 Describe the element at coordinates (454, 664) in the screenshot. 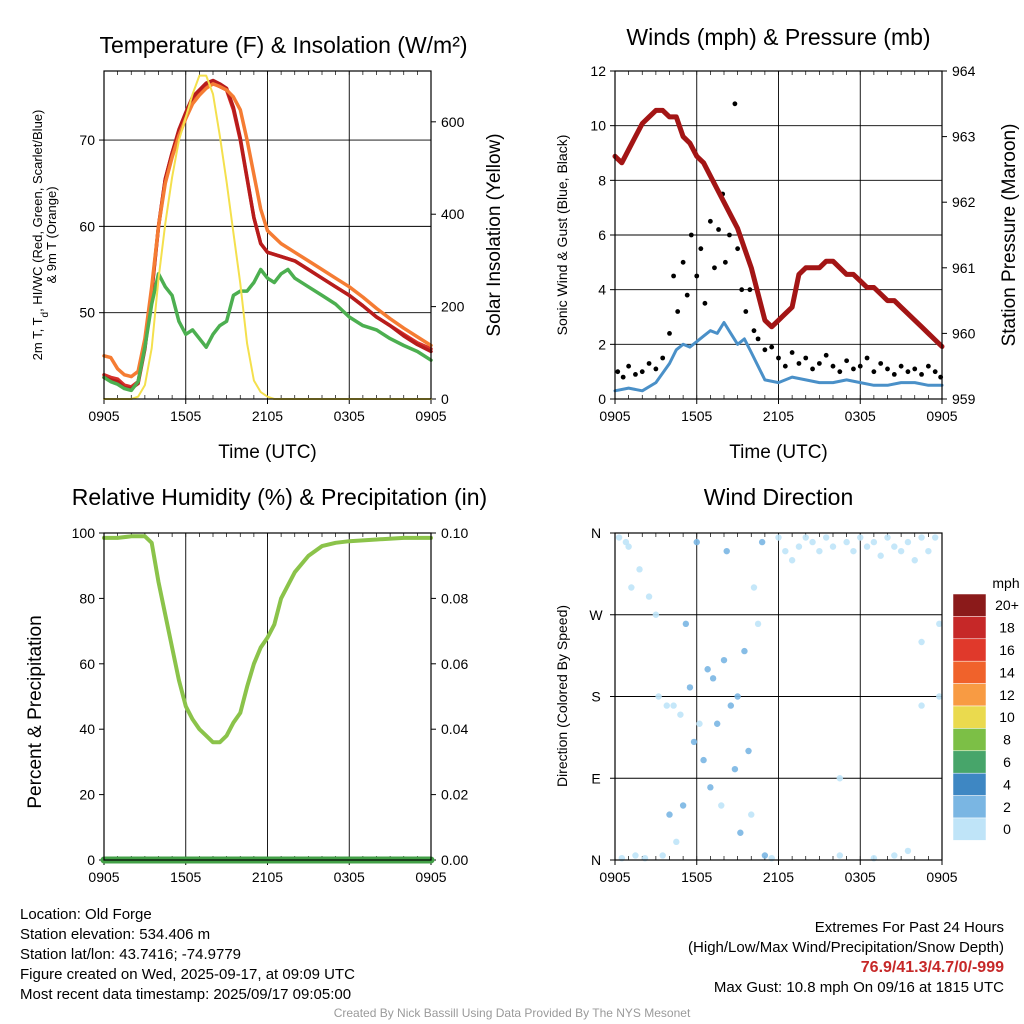

I see `y2-tick-label: 0.06` at that location.